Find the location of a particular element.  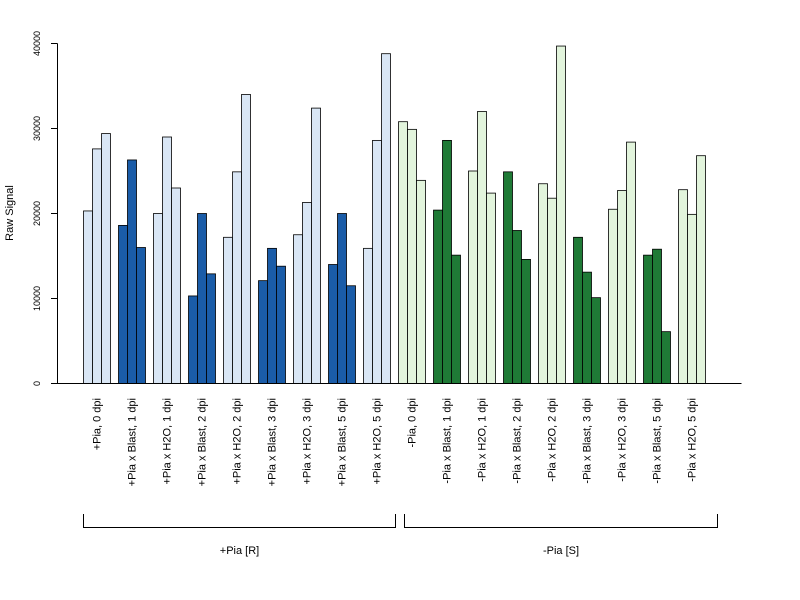

x-tick-label: -Pia x Blast, 5 dpi is located at coordinates (658, 441).